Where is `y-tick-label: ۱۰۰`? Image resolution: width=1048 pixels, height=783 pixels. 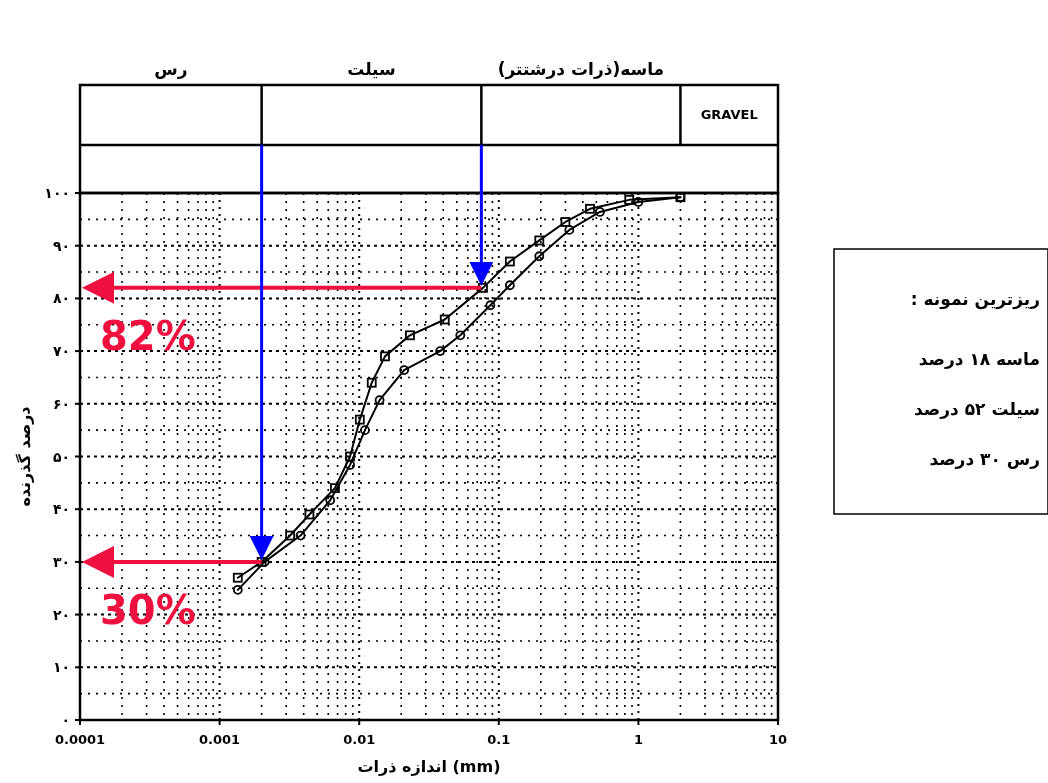 y-tick-label: ۱۰۰ is located at coordinates (57, 193).